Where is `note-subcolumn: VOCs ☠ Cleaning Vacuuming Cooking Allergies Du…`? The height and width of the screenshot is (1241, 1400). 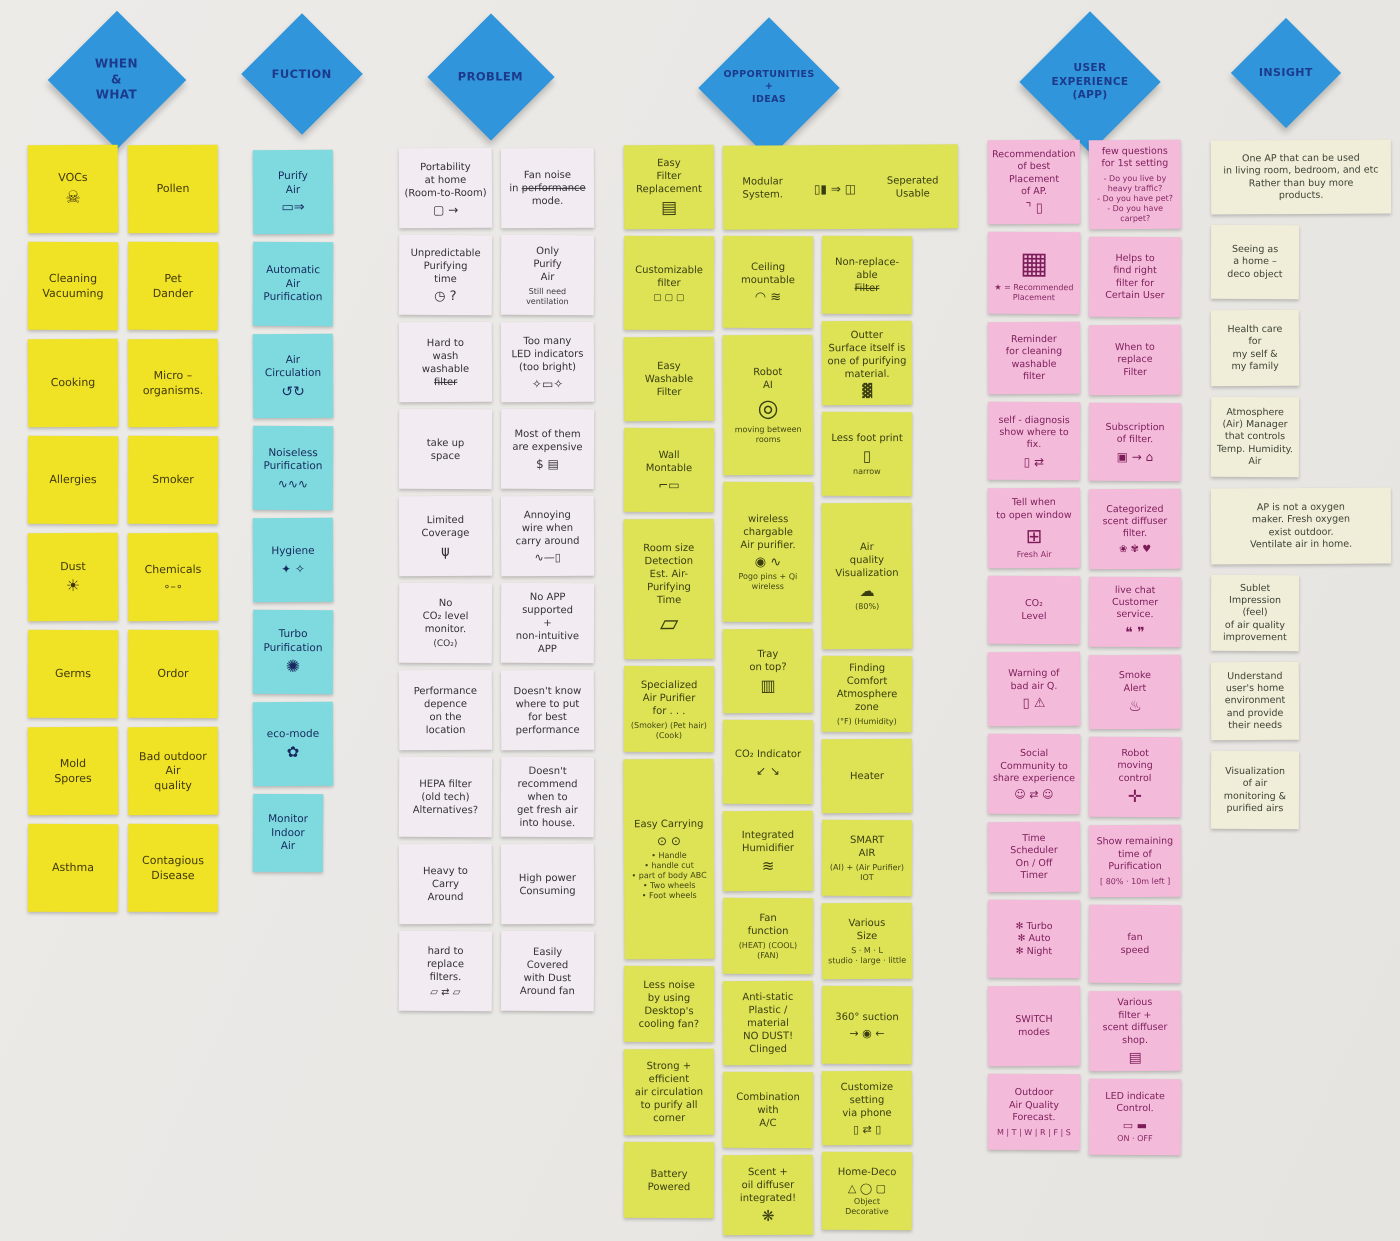 note-subcolumn: VOCs ☠ Cleaning Vacuuming Cooking Allergies Du… is located at coordinates (73, 528).